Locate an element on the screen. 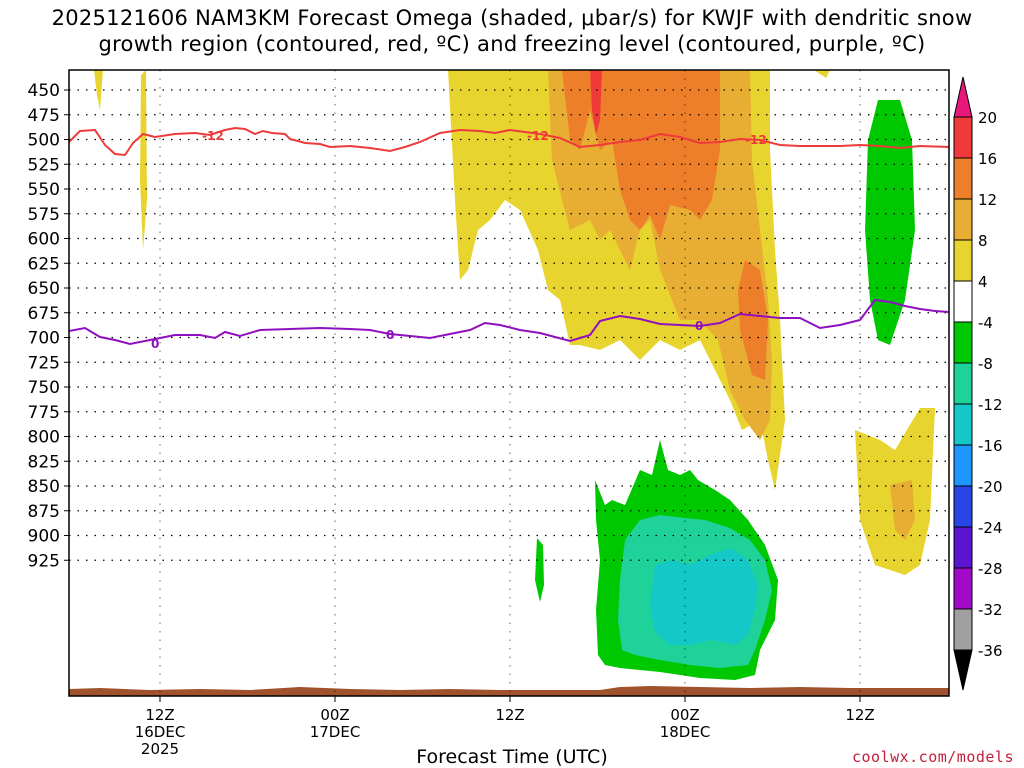 This screenshot has width=1024, height=768. colorbar-tick-label: -32 is located at coordinates (990, 610).